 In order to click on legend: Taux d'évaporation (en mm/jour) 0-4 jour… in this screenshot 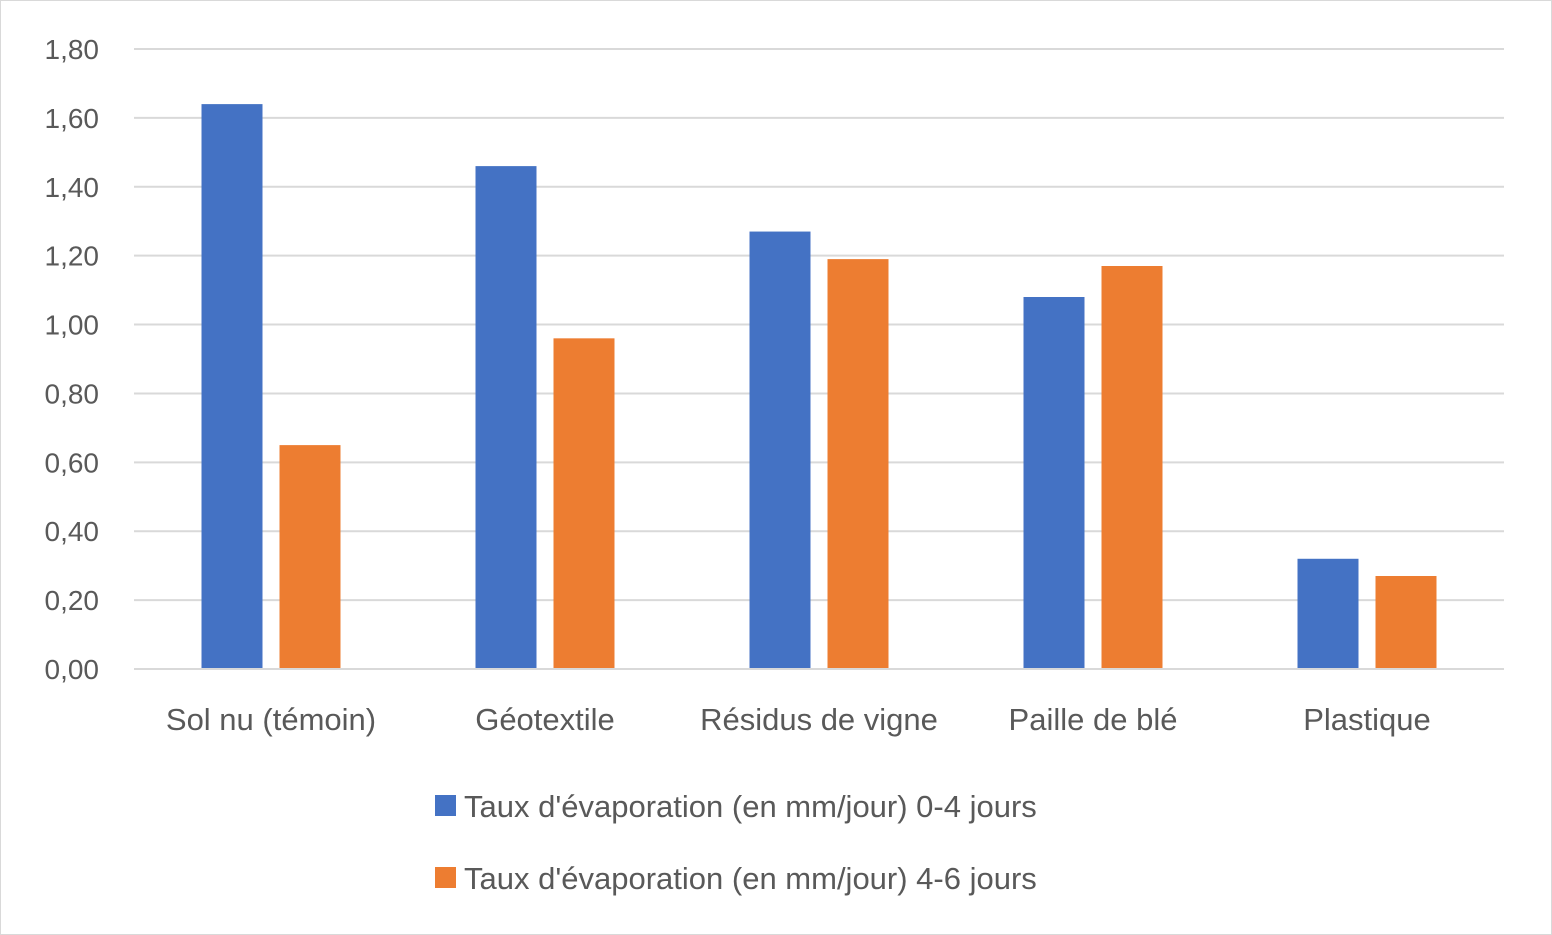, I will do `click(736, 842)`.